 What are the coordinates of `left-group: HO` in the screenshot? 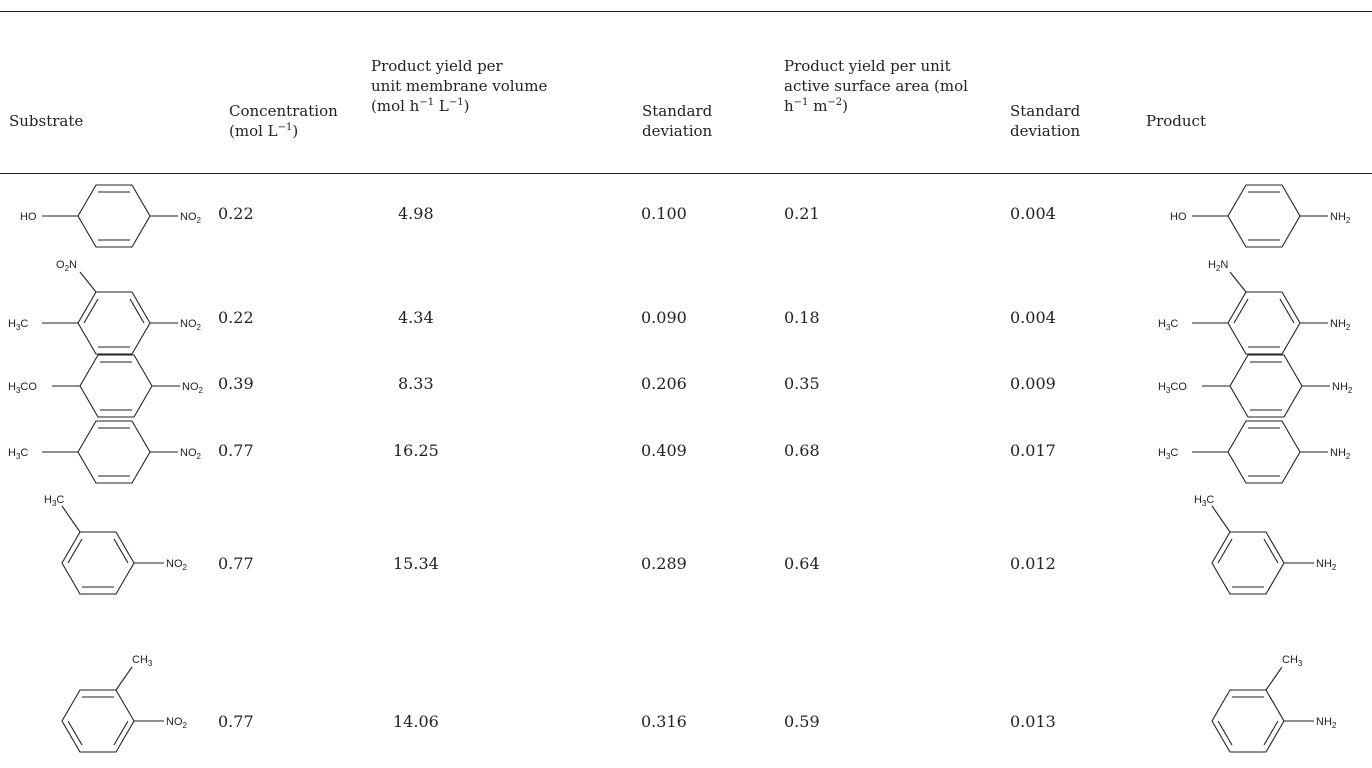 It's located at (28, 217).